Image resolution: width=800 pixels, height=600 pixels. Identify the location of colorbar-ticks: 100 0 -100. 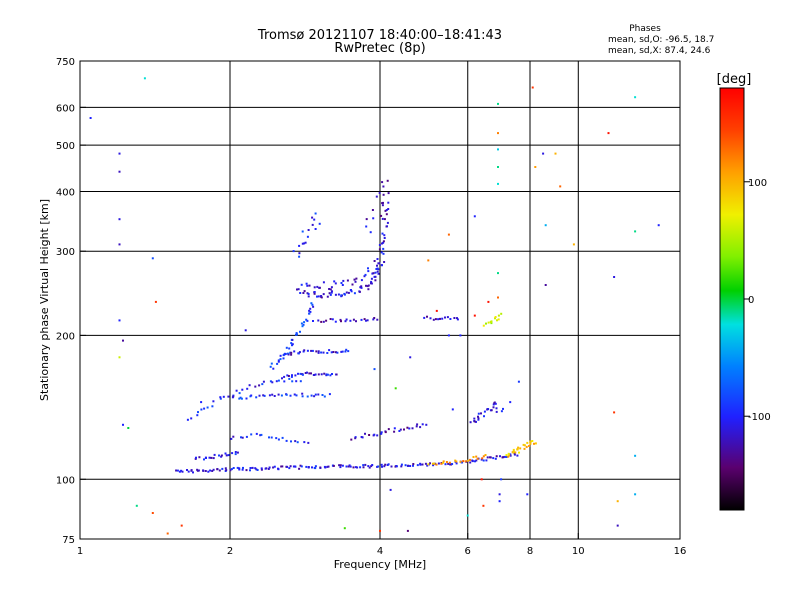
(757, 300).